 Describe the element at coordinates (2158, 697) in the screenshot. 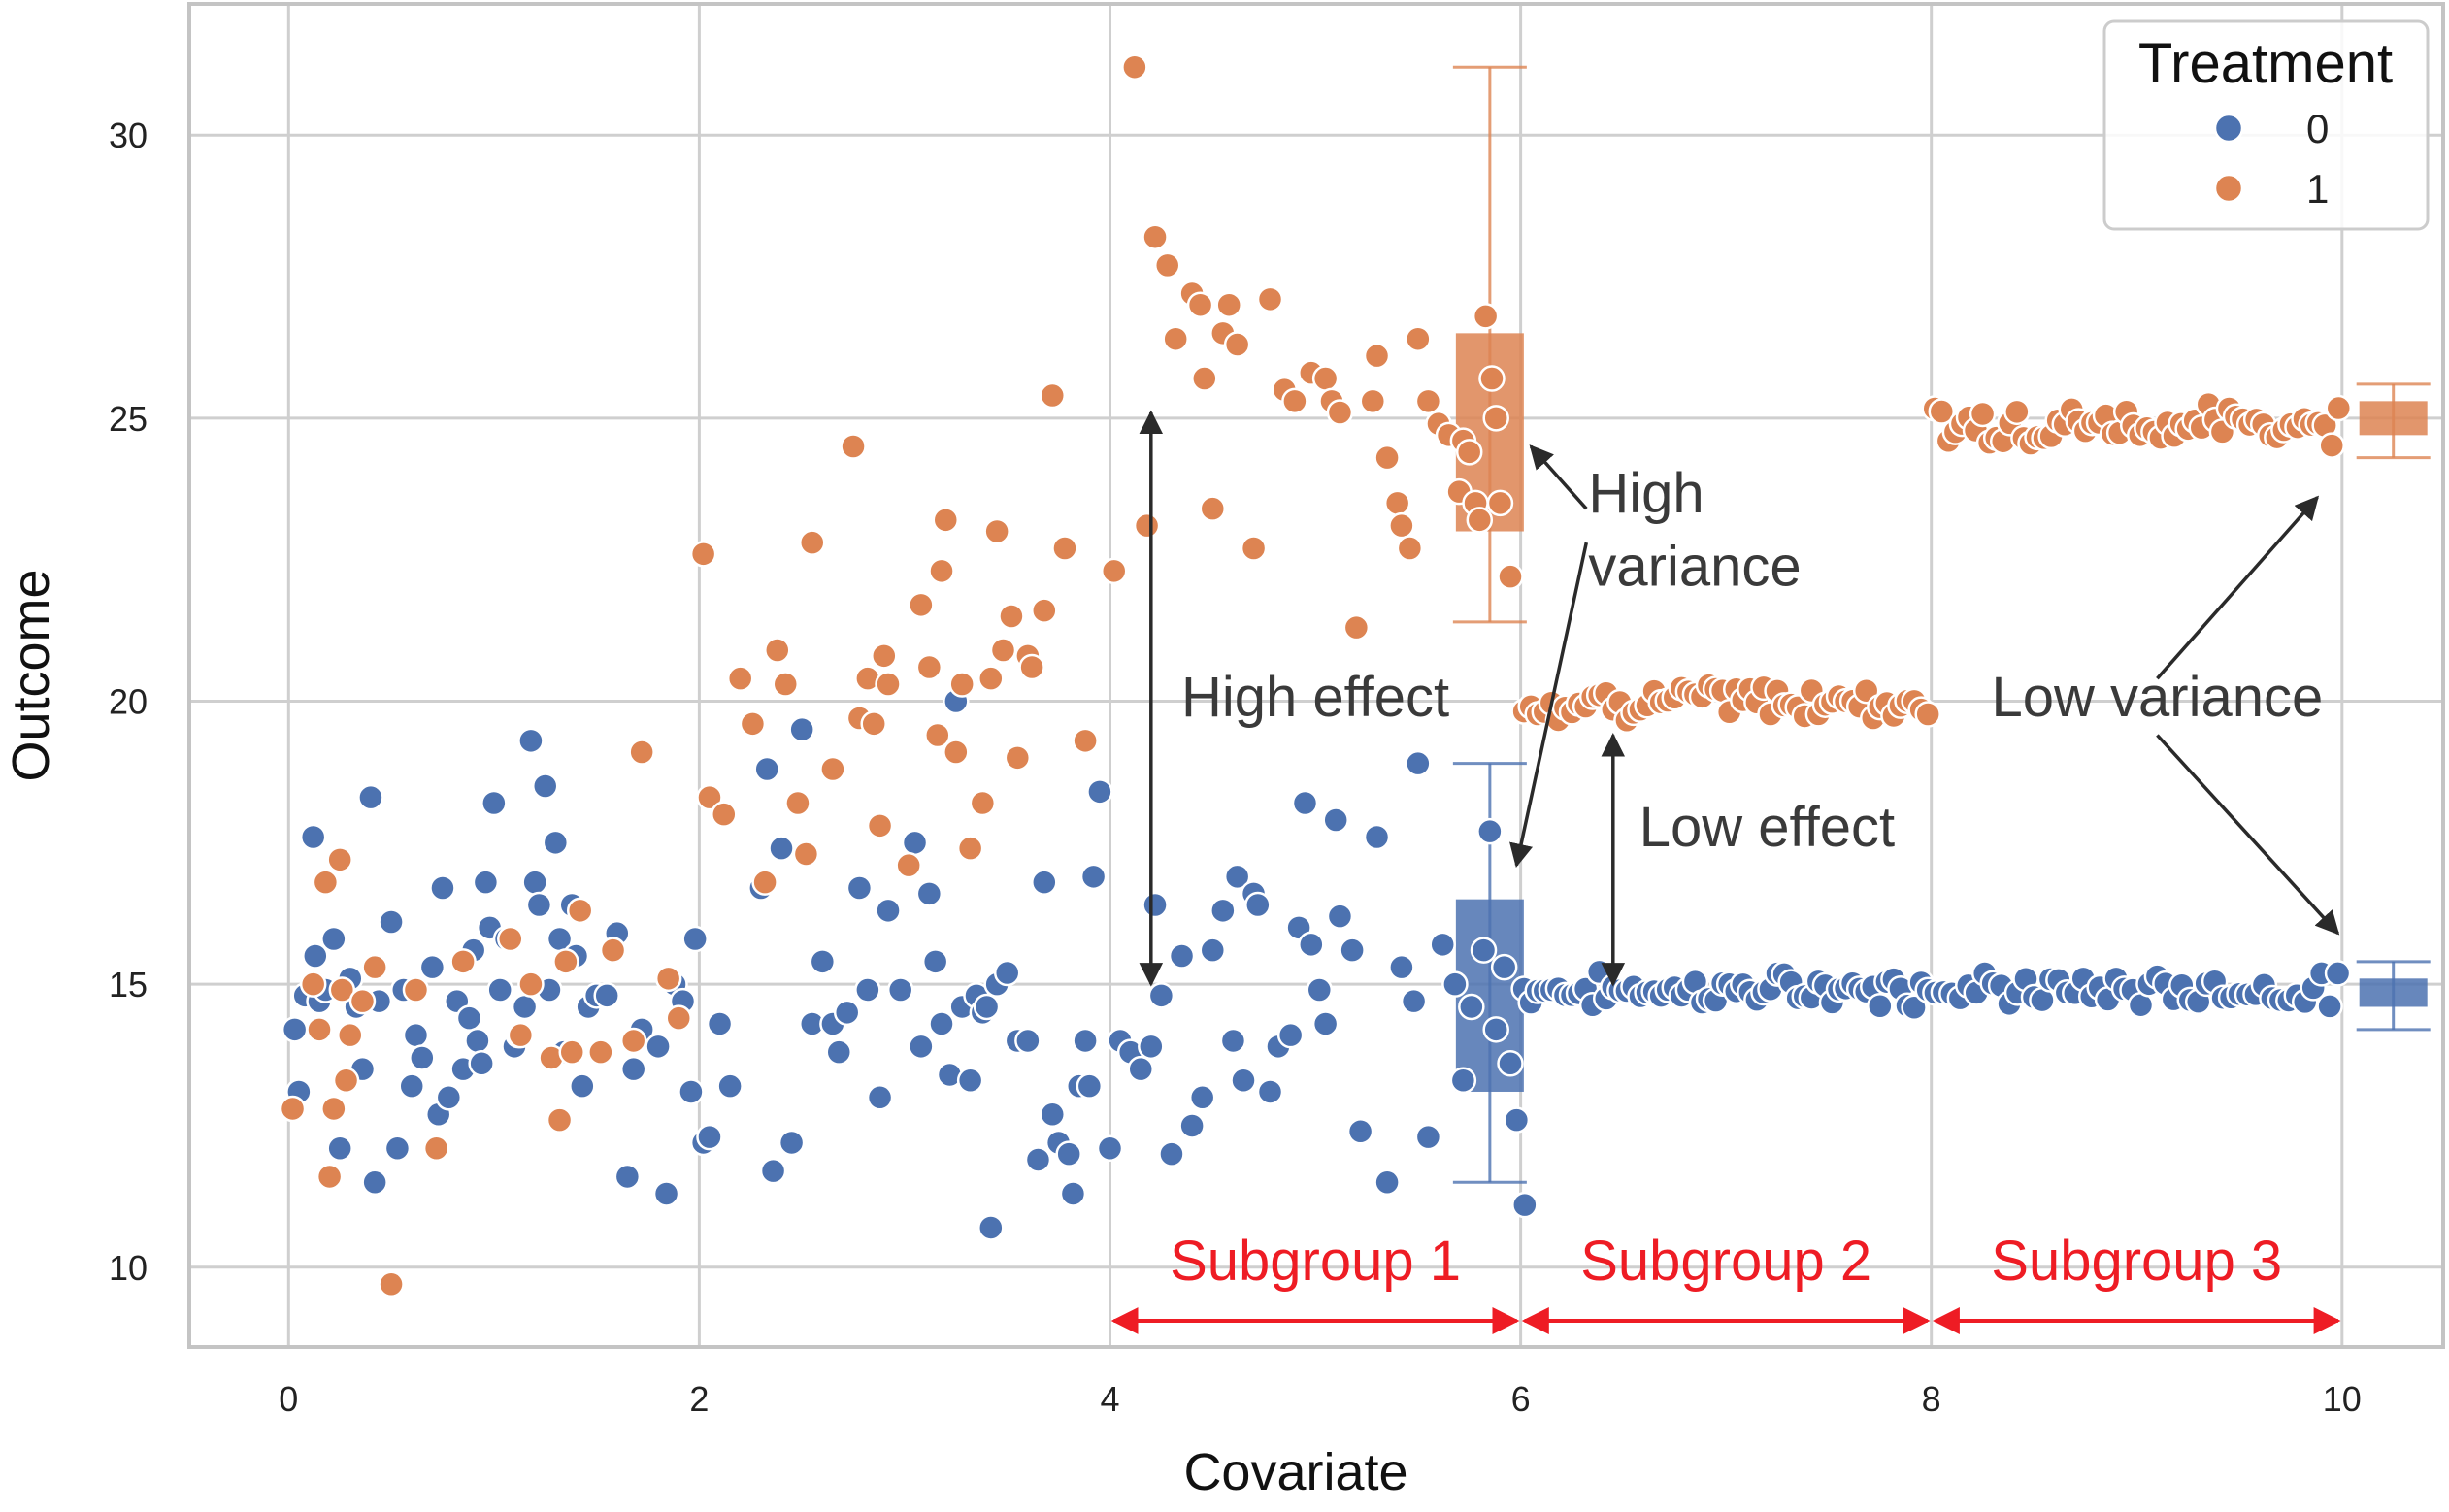

I see `annotation-text: Low variance` at that location.